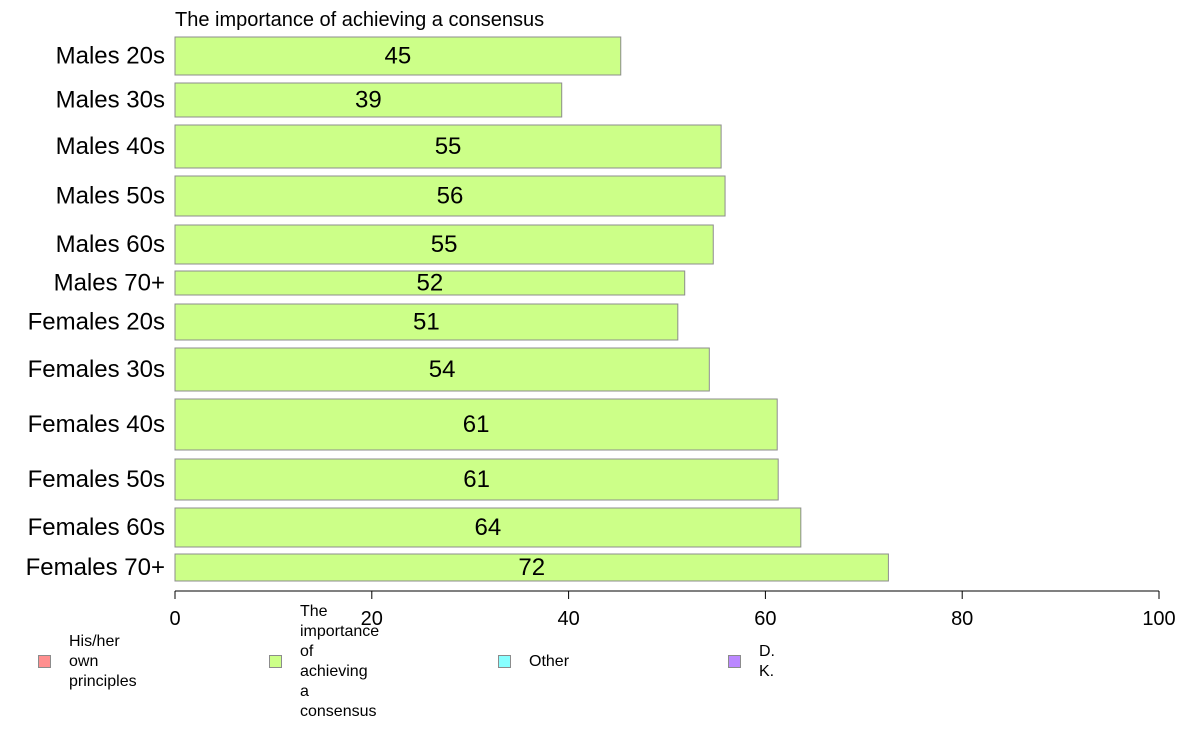  I want to click on legend-label: D. K., so click(767, 661).